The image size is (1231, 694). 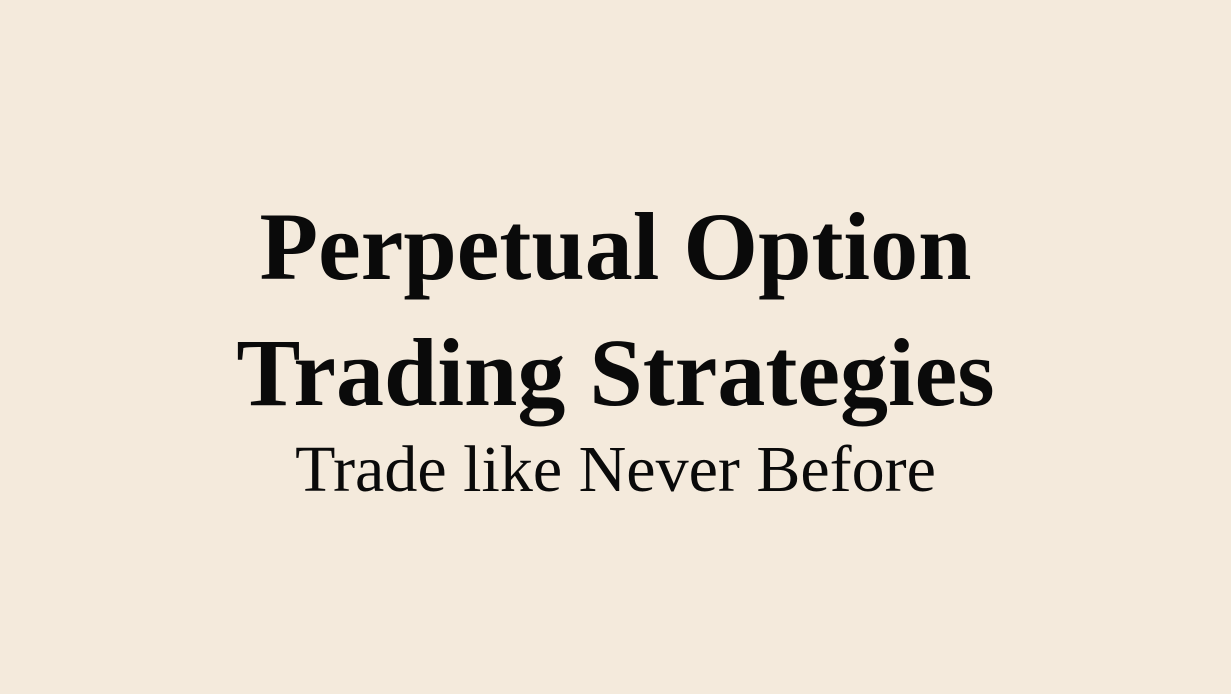 I want to click on slide-title-line-2: Trading Strategies, so click(x=615, y=372).